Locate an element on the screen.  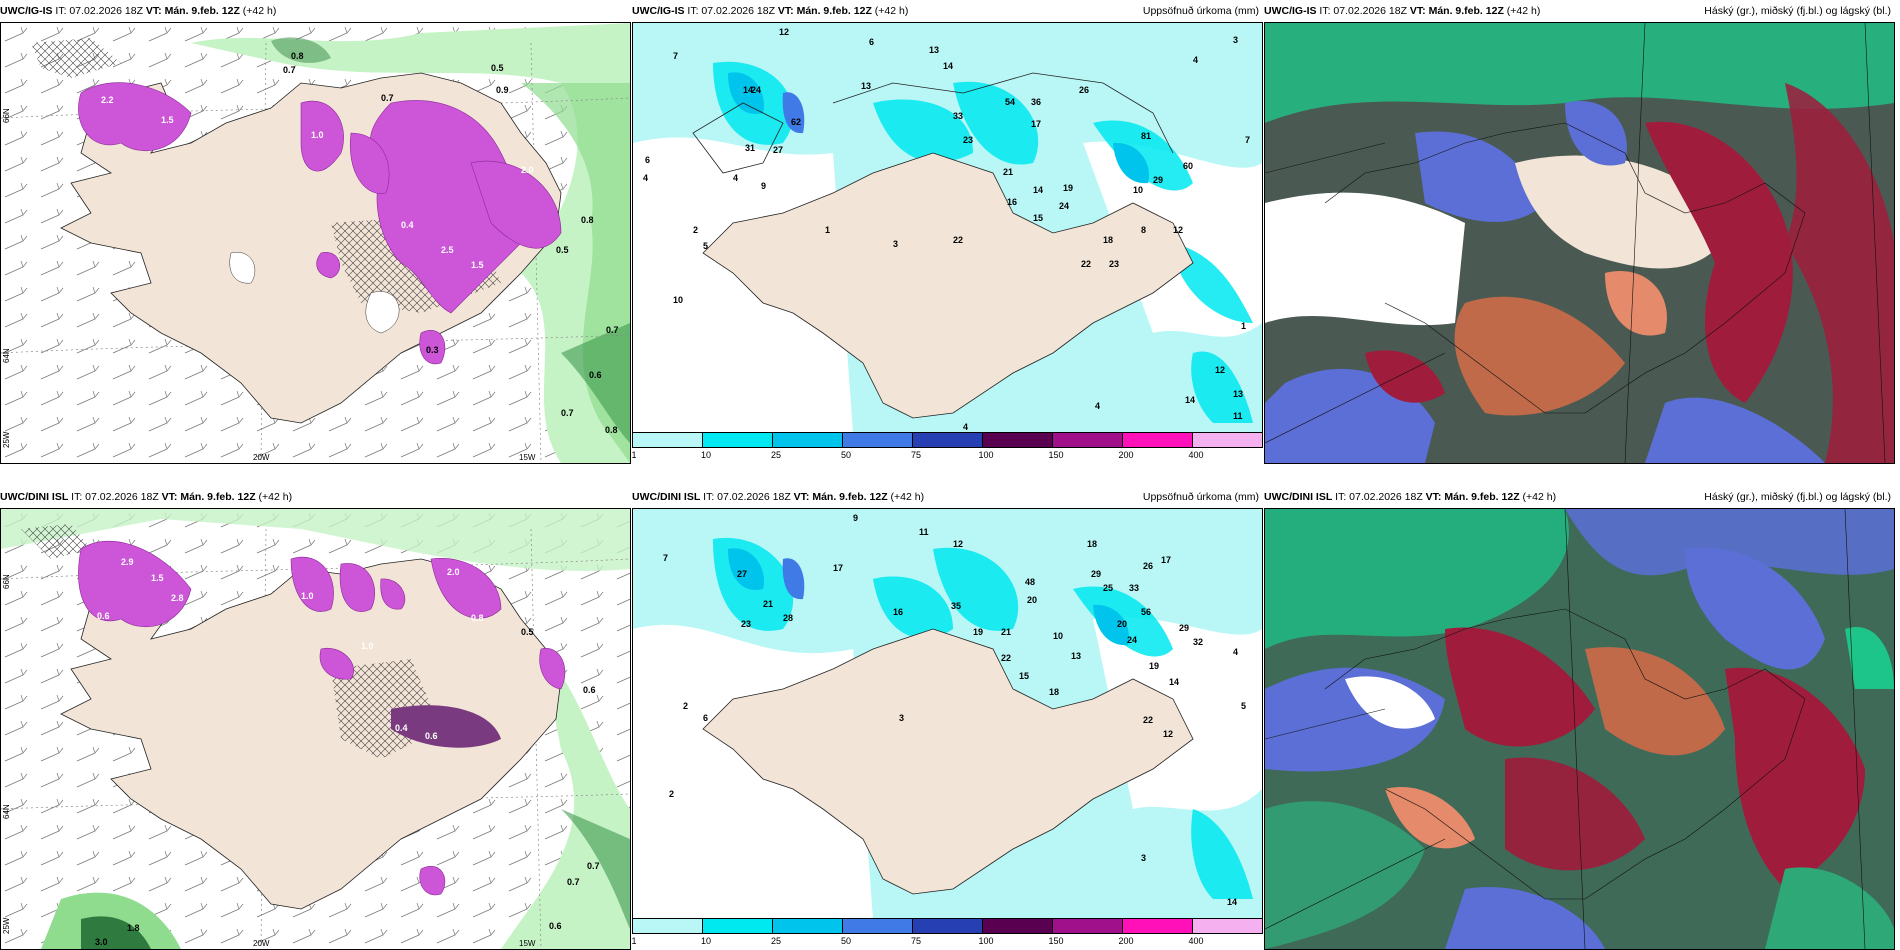
colorbar-tick: 1 is located at coordinates (634, 941).